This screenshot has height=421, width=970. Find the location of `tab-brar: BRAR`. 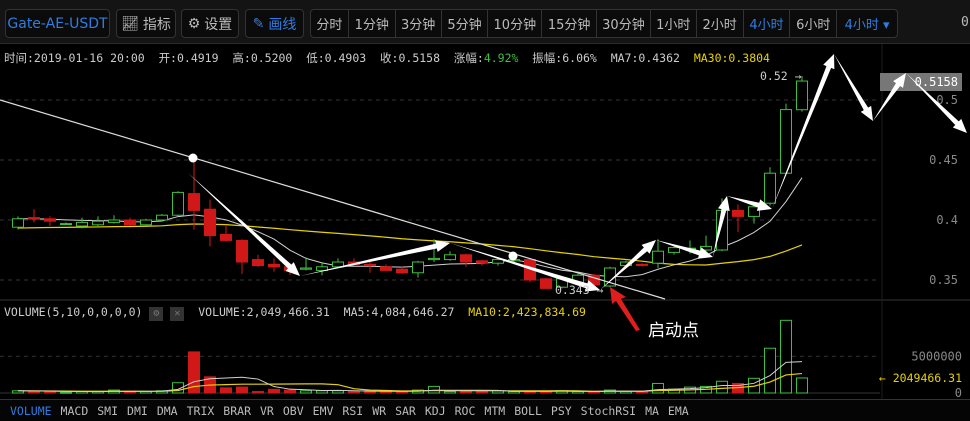

tab-brar: BRAR is located at coordinates (237, 410).